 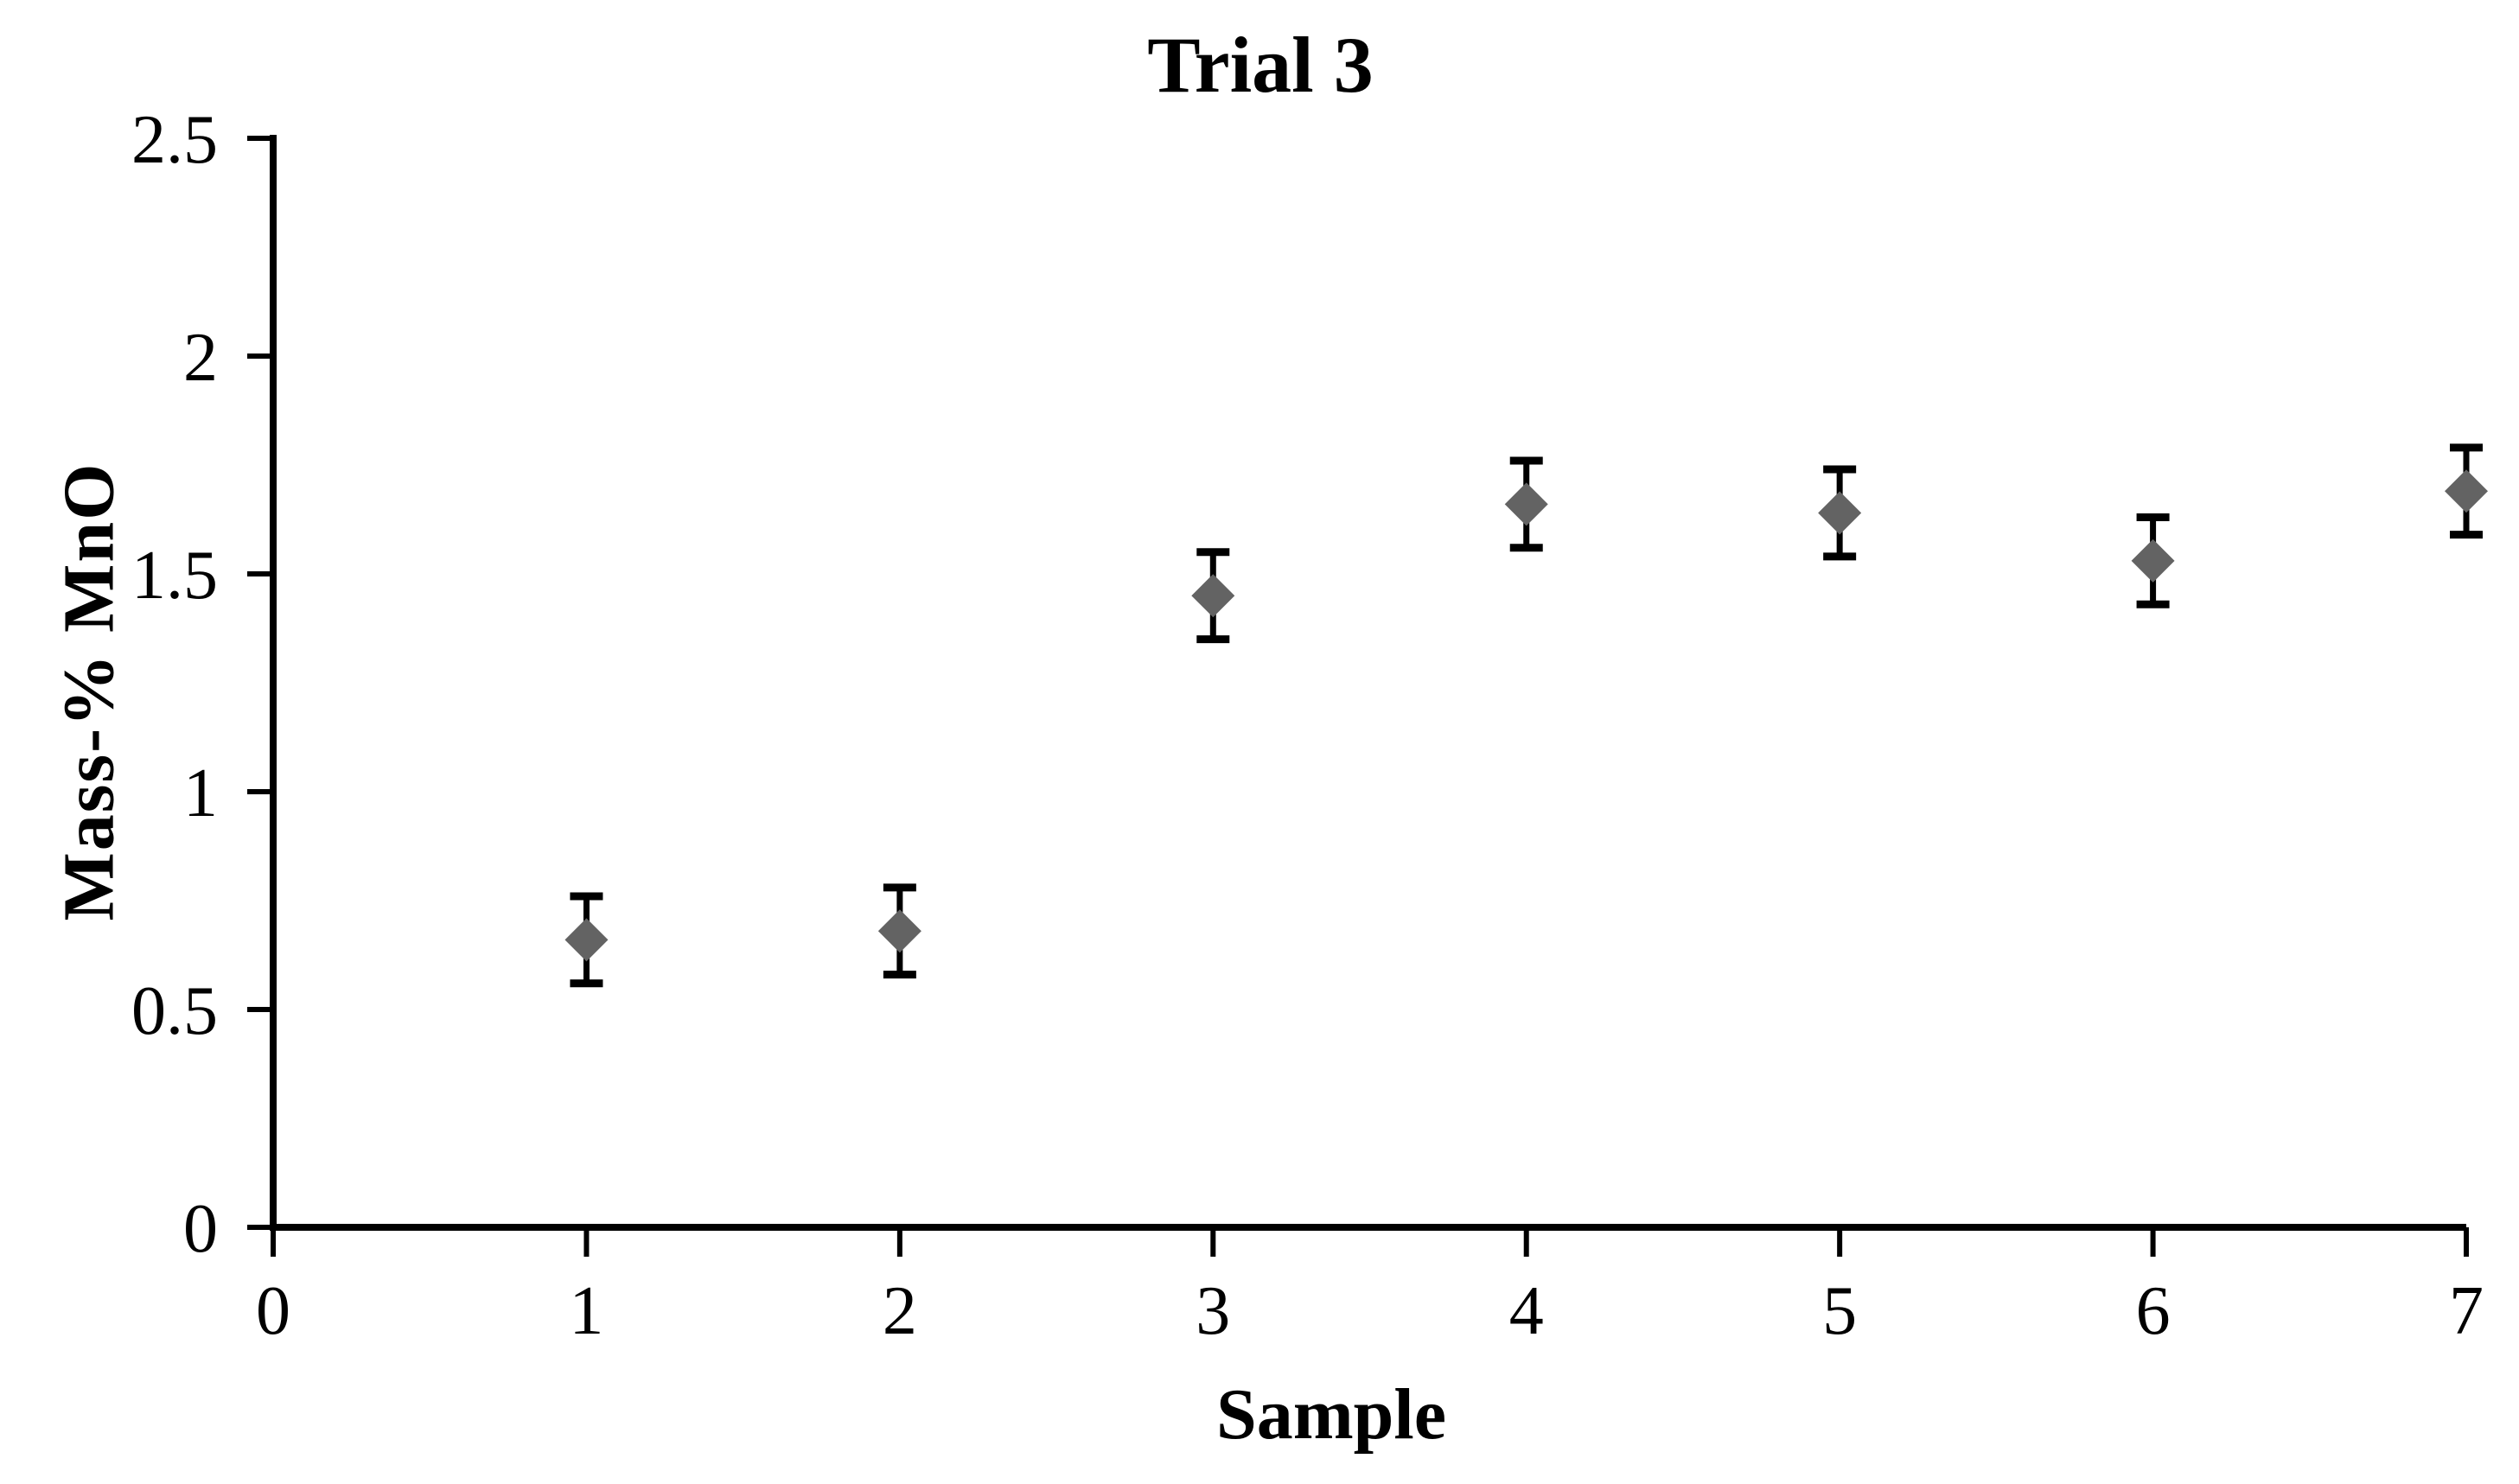 I want to click on x-tick-label: 5, so click(x=1839, y=1311).